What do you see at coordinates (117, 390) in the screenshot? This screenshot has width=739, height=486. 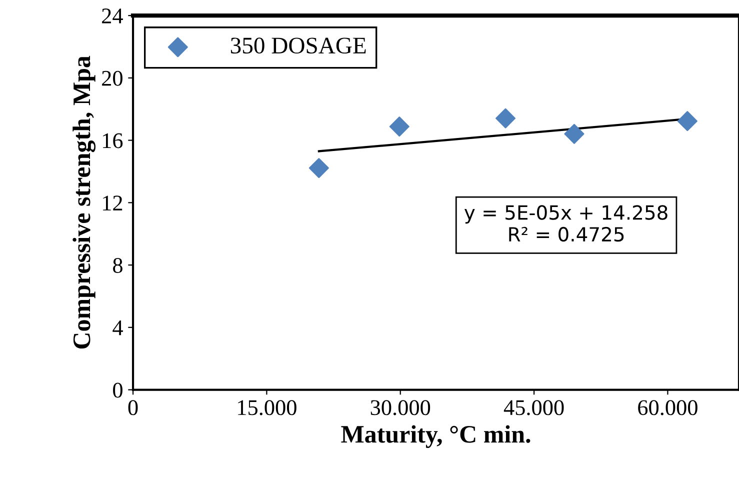 I see `y-tick-label: 0` at bounding box center [117, 390].